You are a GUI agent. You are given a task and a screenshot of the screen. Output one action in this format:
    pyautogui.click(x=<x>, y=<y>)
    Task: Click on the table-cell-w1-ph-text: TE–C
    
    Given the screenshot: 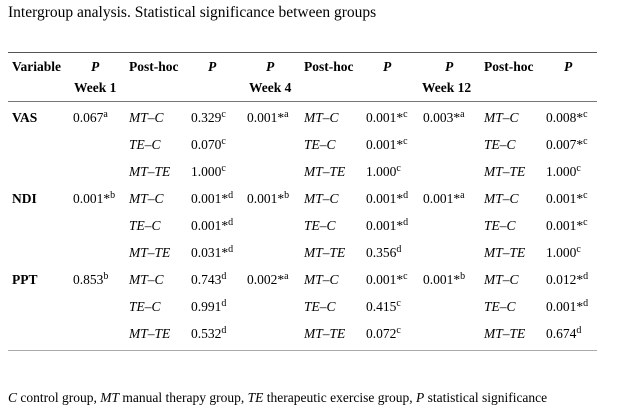 What is the action you would take?
    pyautogui.click(x=145, y=225)
    